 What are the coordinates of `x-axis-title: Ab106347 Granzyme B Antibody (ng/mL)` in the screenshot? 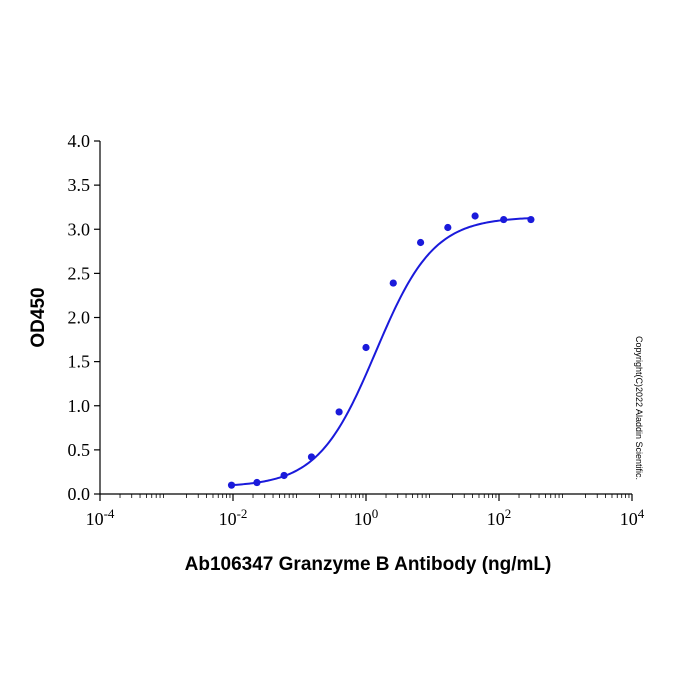 It's located at (368, 564).